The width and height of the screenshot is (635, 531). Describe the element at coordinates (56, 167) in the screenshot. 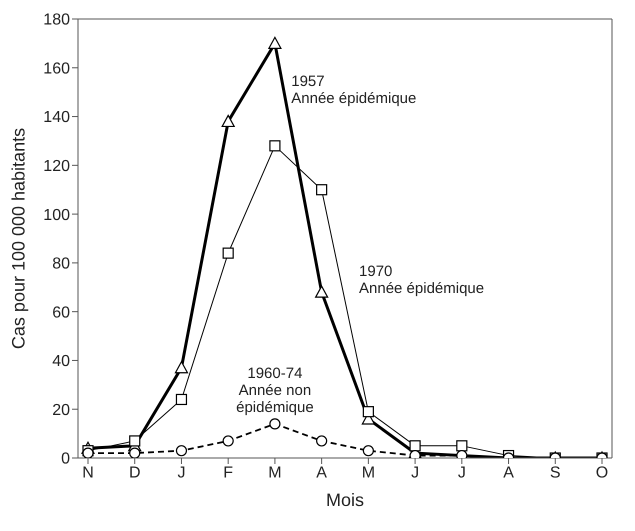

I see `y-tick-label: 120` at that location.